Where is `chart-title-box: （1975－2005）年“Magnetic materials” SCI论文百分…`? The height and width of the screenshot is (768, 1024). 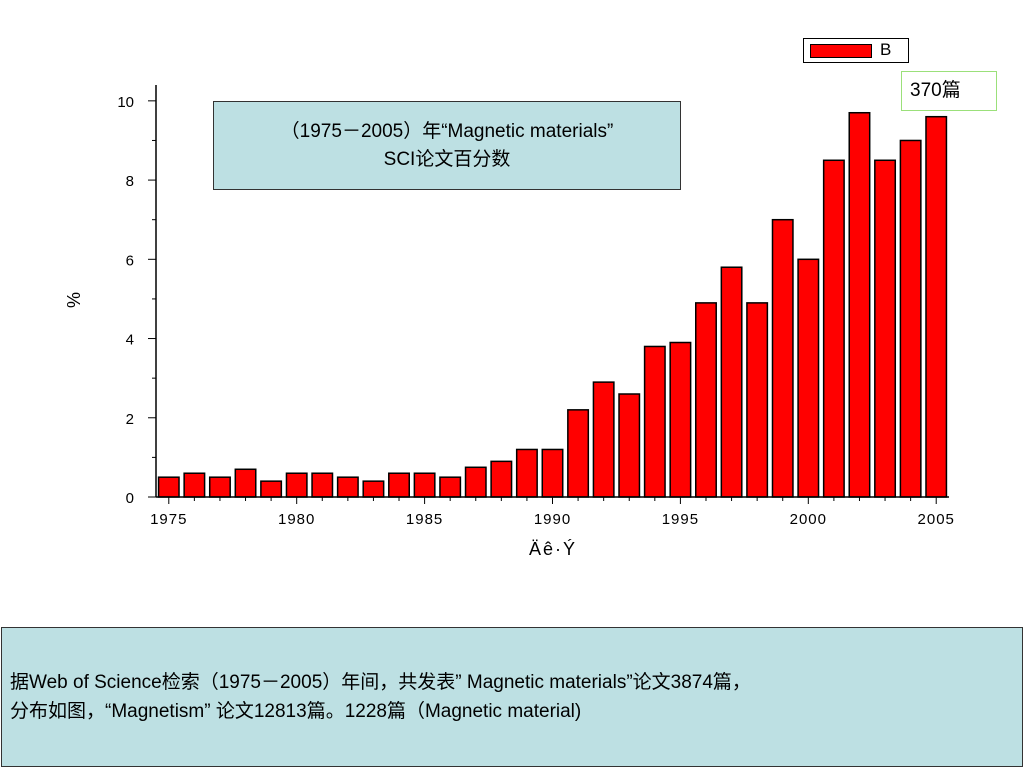
chart-title-box: （1975－2005）年“Magnetic materials” SCI论文百分… is located at coordinates (447, 145).